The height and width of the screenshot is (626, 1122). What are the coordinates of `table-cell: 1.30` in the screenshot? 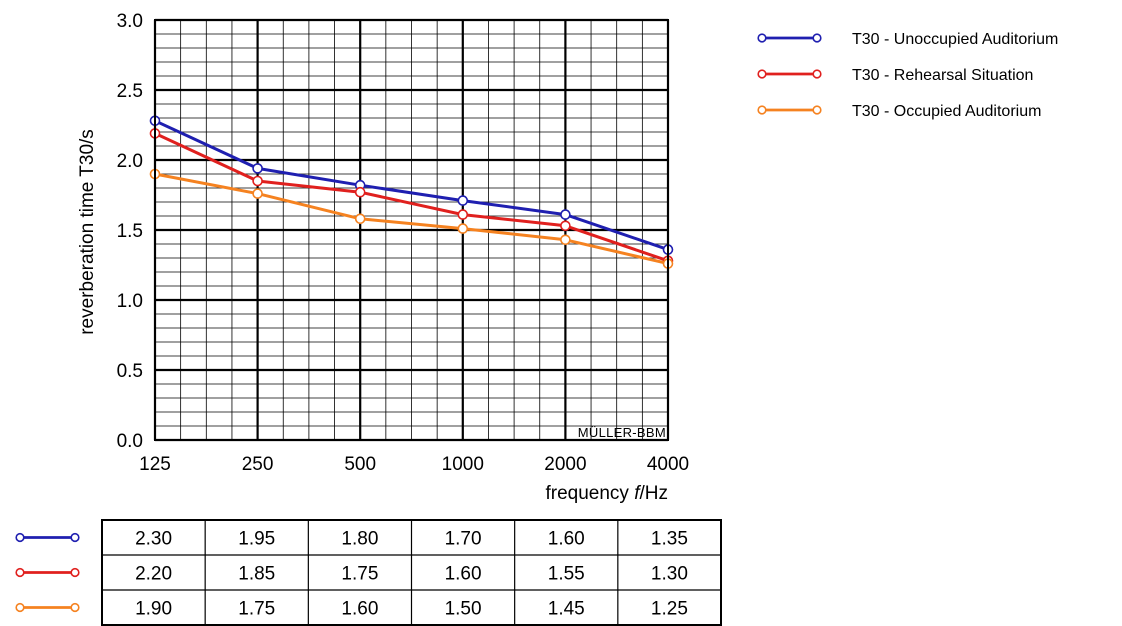 It's located at (669, 574).